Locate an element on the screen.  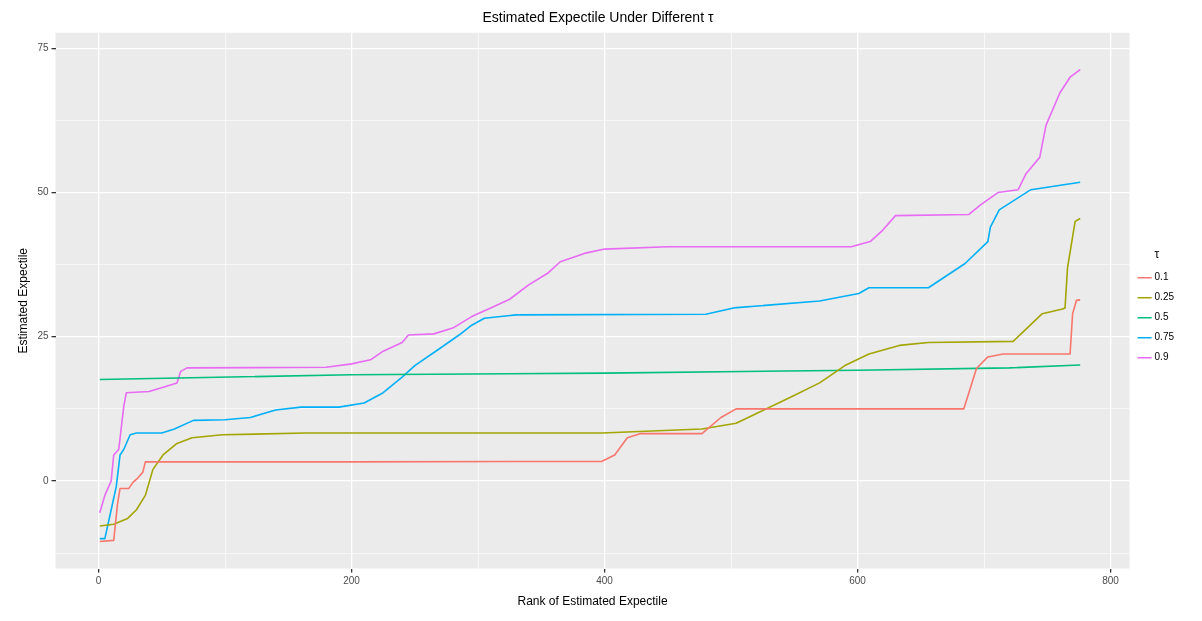
y-axis-title: Estimated Expectile is located at coordinates (22, 300).